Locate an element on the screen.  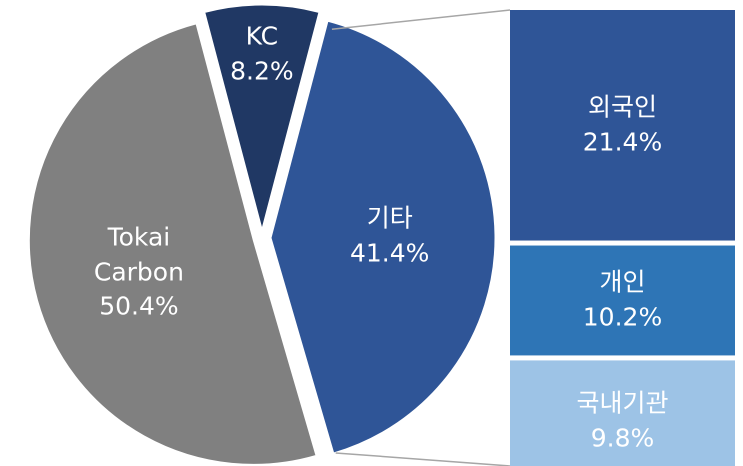
value-label: 50.4% is located at coordinates (139, 306).